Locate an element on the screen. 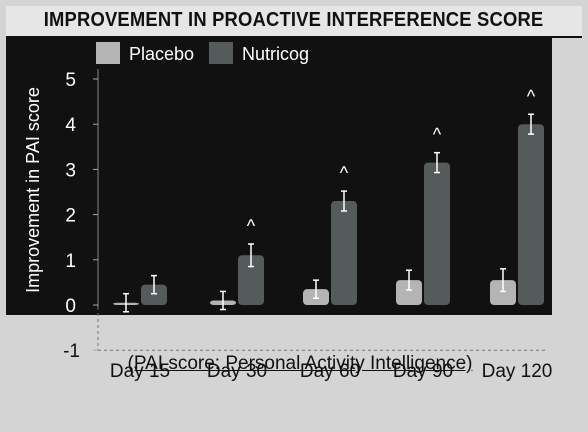 The image size is (588, 432). x-tick-label: Day 120 is located at coordinates (517, 371).